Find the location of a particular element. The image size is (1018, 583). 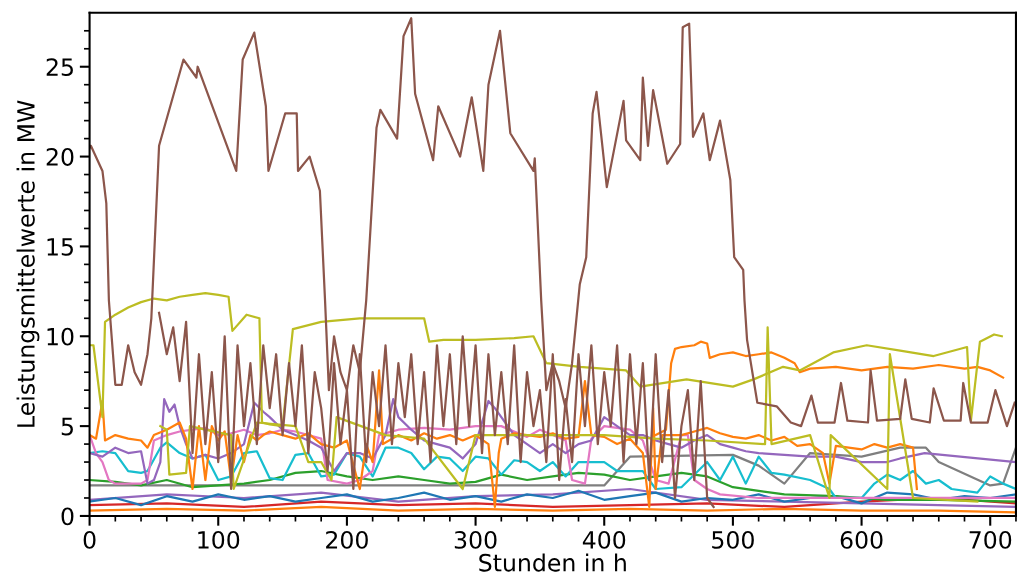

y-tick-label: 10 is located at coordinates (60, 336).